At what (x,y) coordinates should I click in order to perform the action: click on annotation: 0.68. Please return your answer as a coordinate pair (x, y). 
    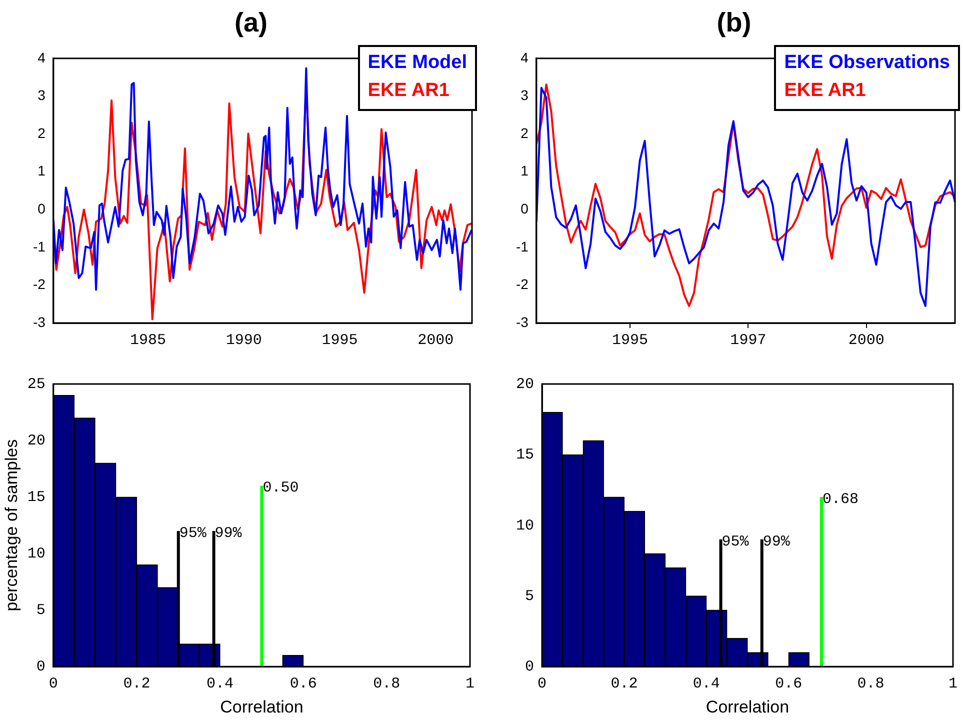
    Looking at the image, I should click on (840, 499).